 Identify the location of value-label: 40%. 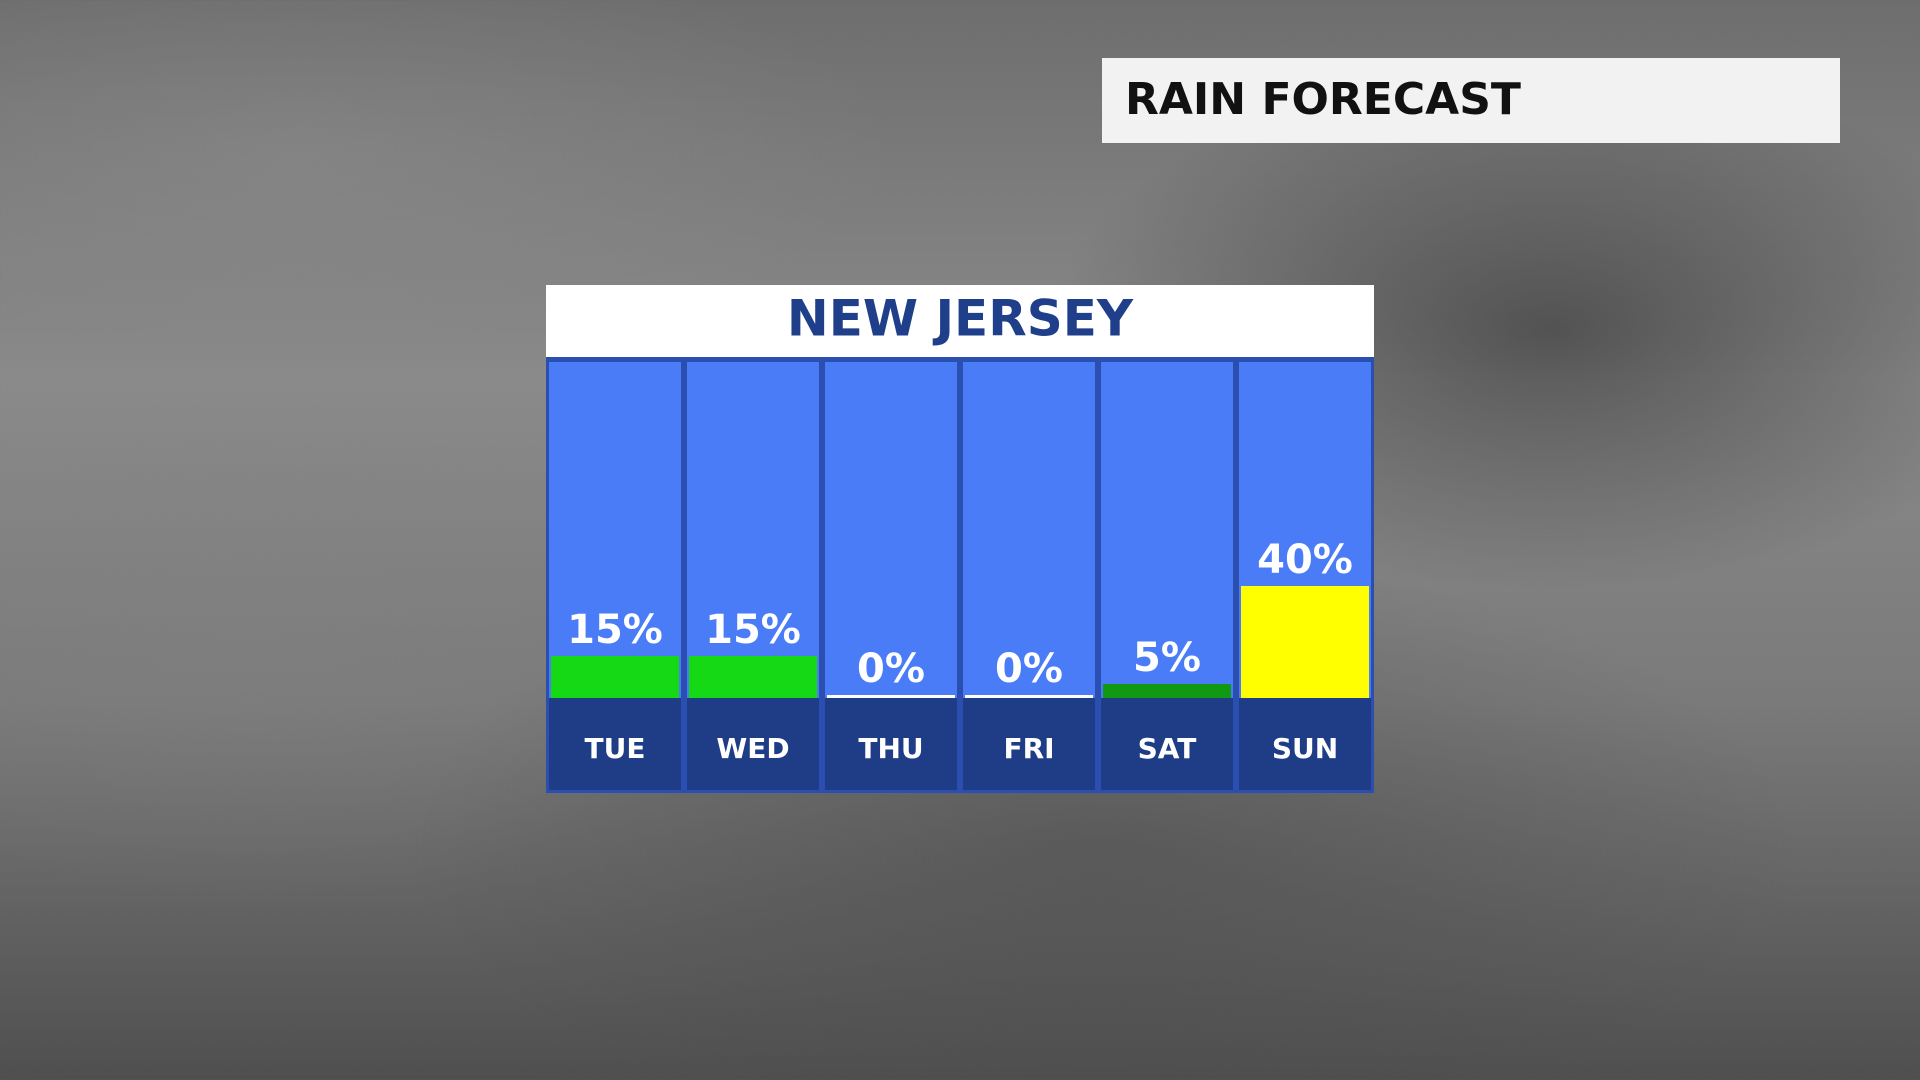
(1305, 560).